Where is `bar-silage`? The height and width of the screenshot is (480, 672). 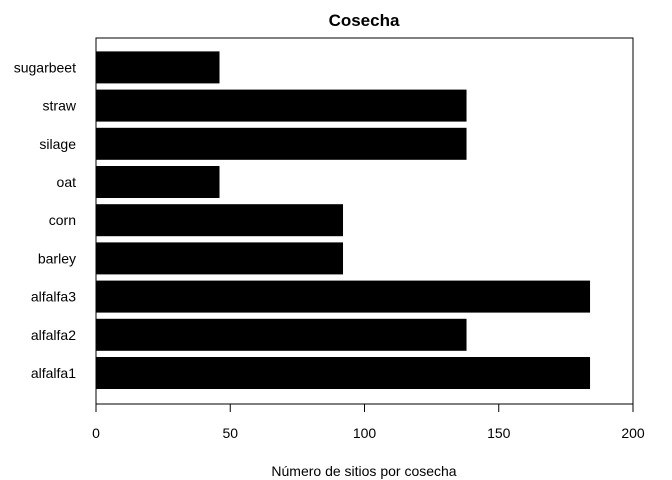 bar-silage is located at coordinates (281, 143).